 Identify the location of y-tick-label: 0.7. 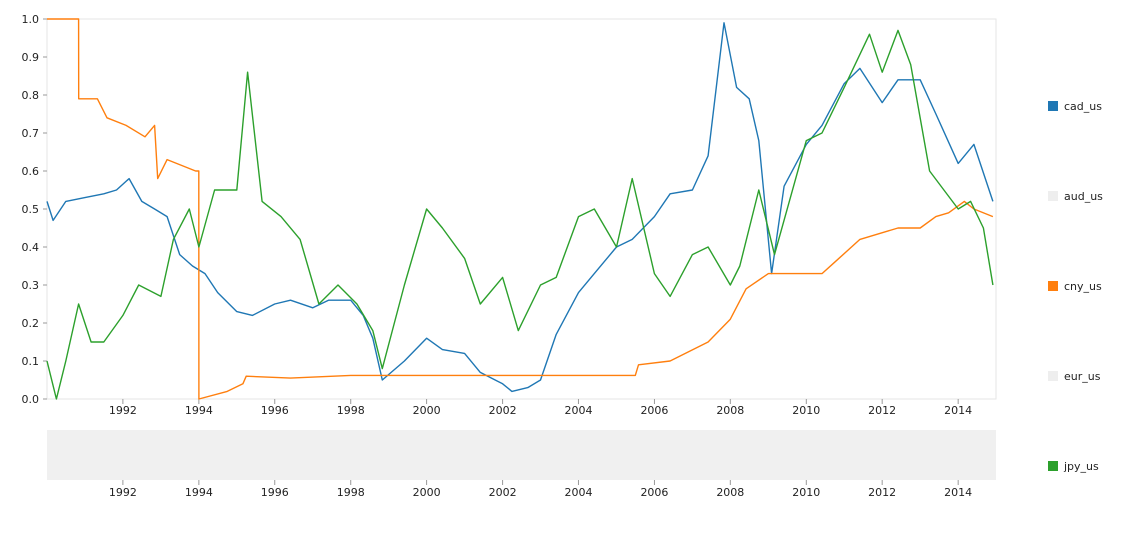
(31, 133).